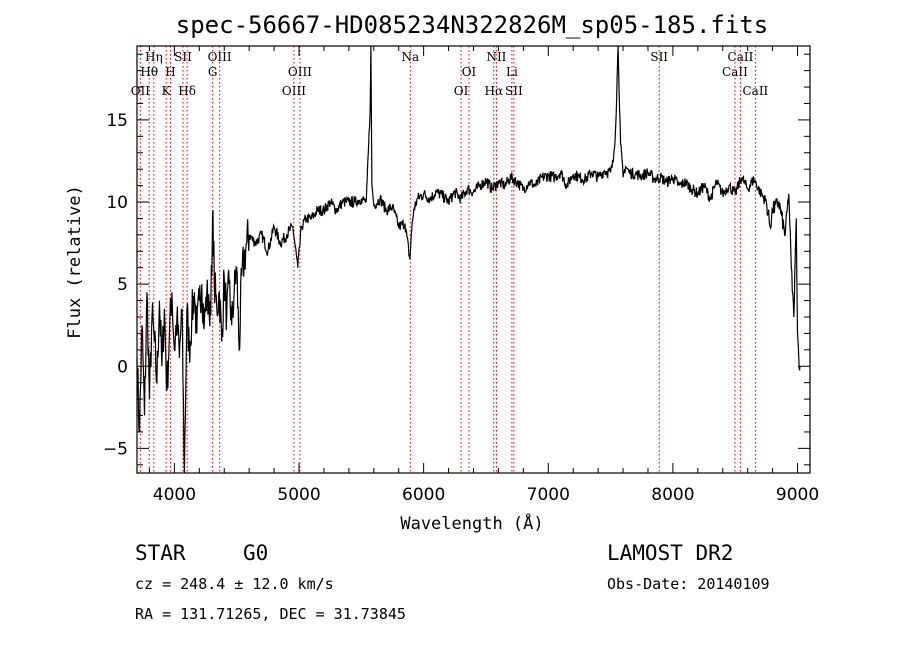 This screenshot has width=900, height=654. What do you see at coordinates (797, 495) in the screenshot?
I see `x-tick-label: 9000` at bounding box center [797, 495].